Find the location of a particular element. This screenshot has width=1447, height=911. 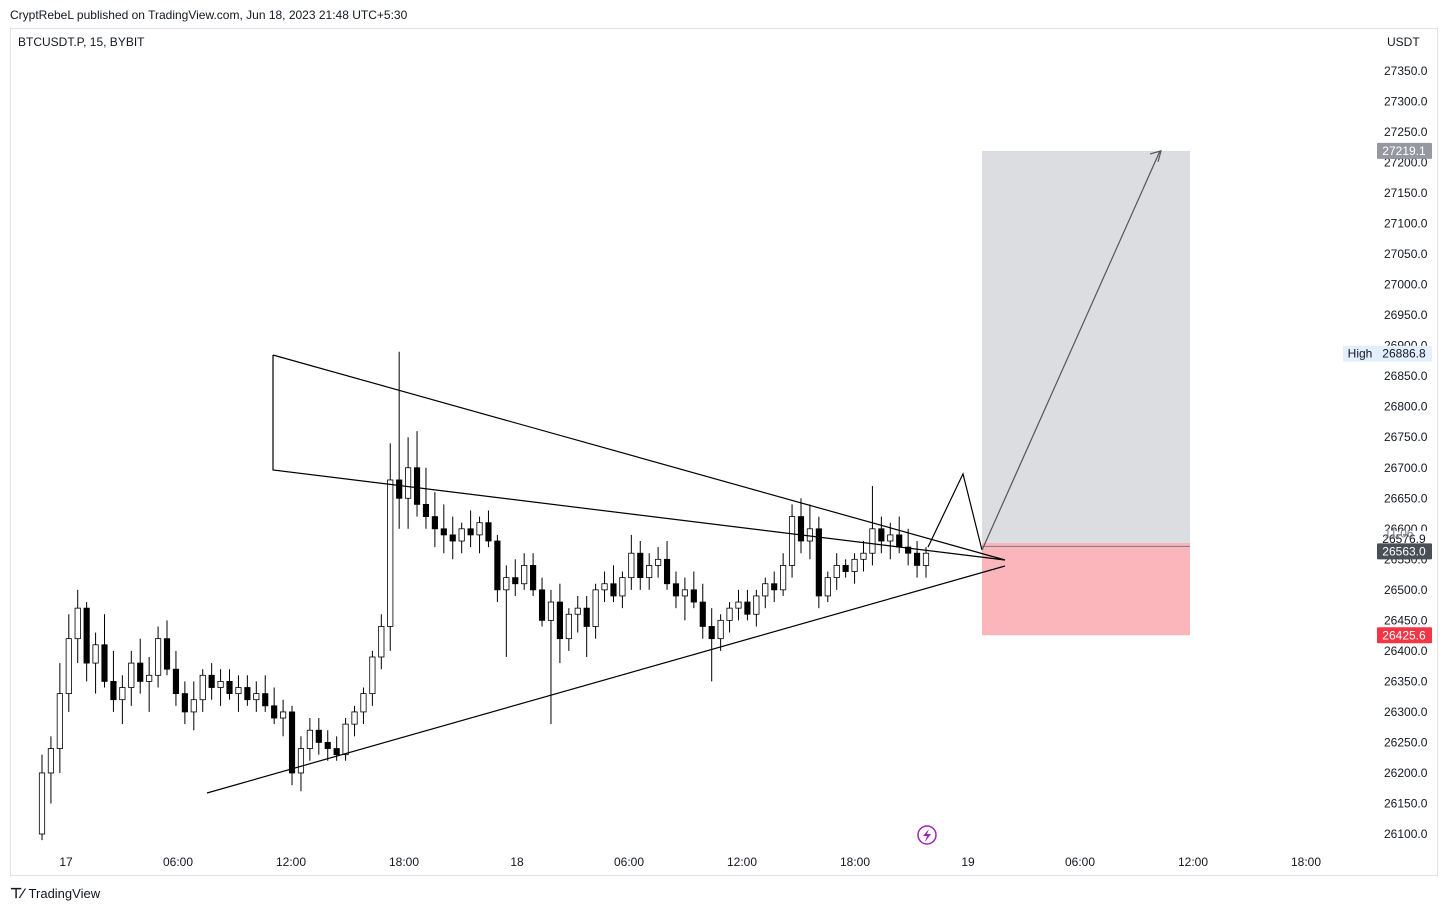

y-tick-label: 26750.0 is located at coordinates (1406, 437).